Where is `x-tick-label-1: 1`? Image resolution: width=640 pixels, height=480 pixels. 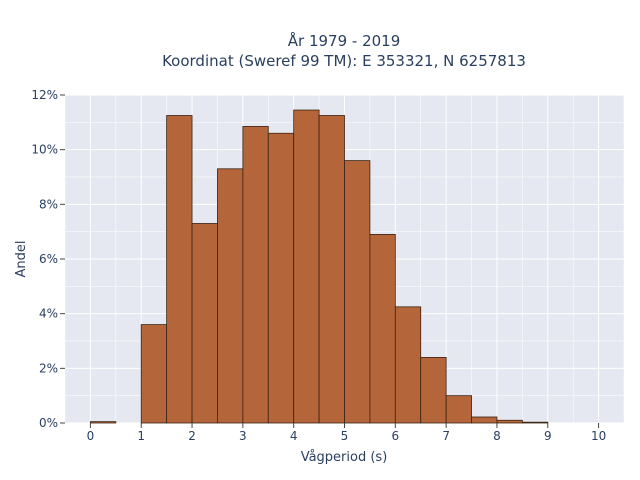 x-tick-label-1: 1 is located at coordinates (141, 436).